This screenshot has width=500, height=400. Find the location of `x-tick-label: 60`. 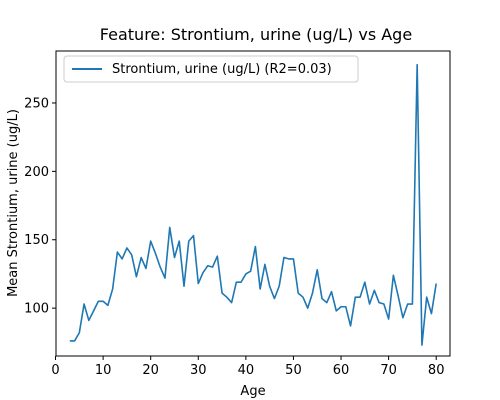

x-tick-label: 60 is located at coordinates (341, 370).